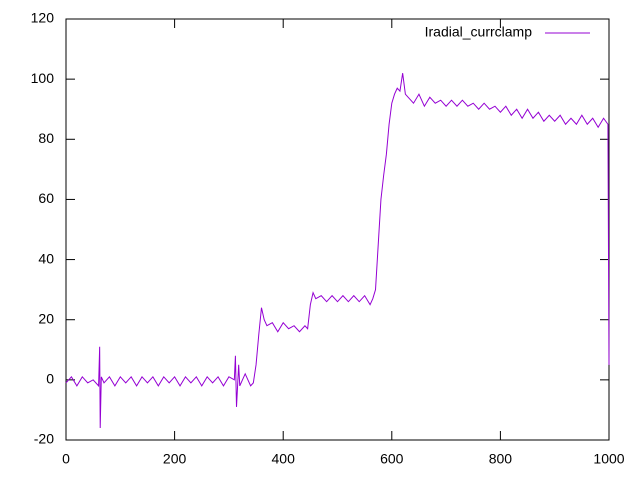 The width and height of the screenshot is (640, 480). I want to click on x-tick-label: 600, so click(392, 459).